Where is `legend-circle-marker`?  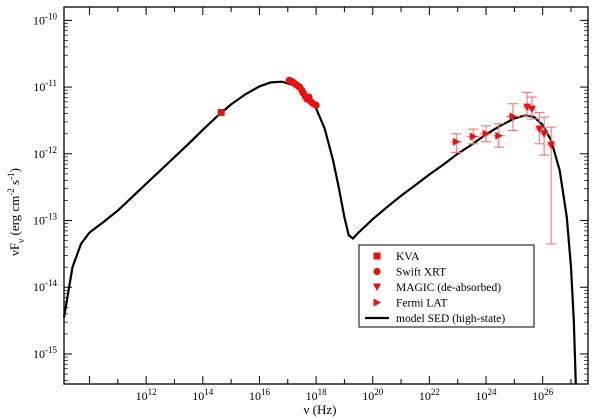
legend-circle-marker is located at coordinates (377, 271).